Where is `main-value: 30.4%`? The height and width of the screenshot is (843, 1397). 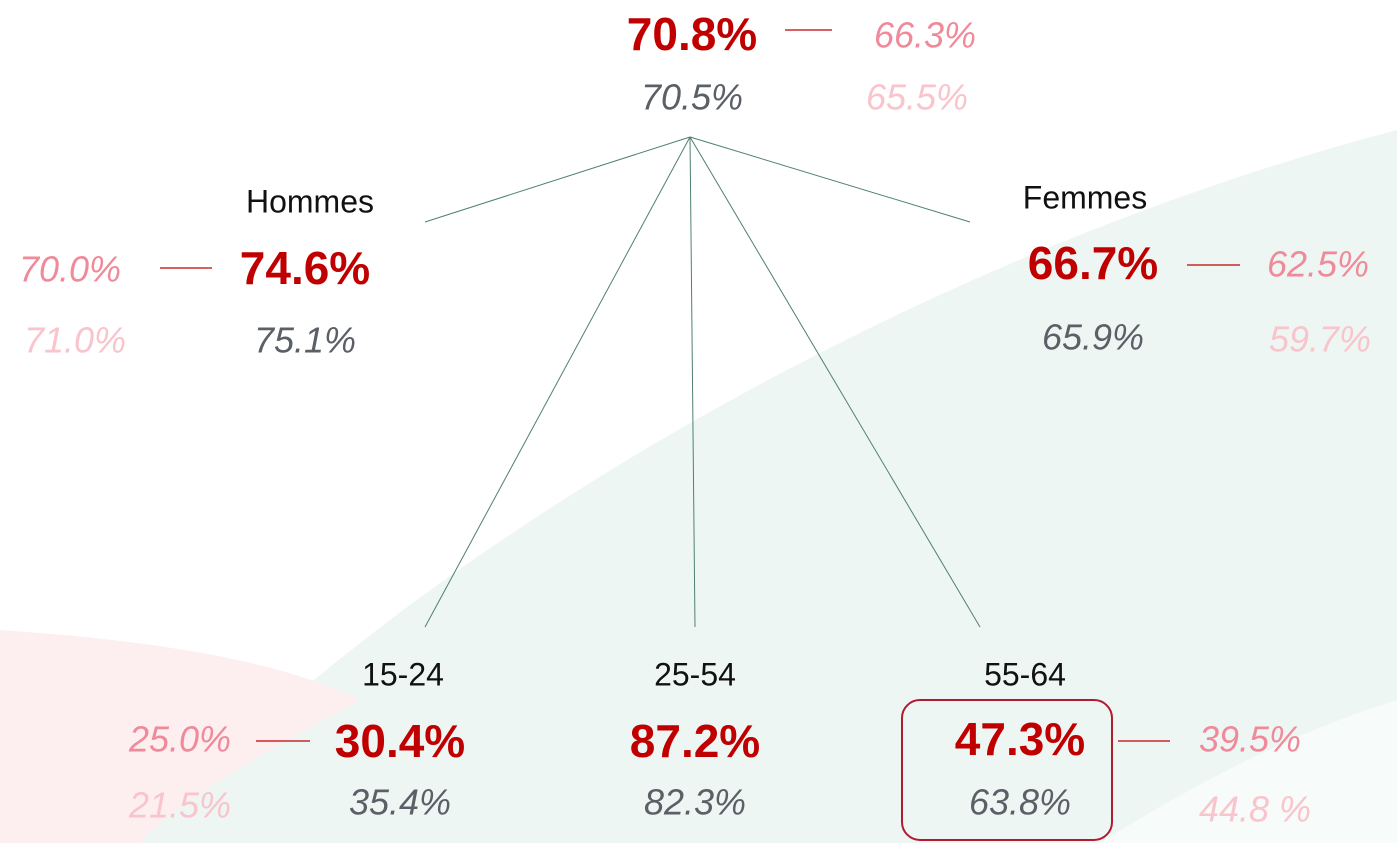
main-value: 30.4% is located at coordinates (400, 741).